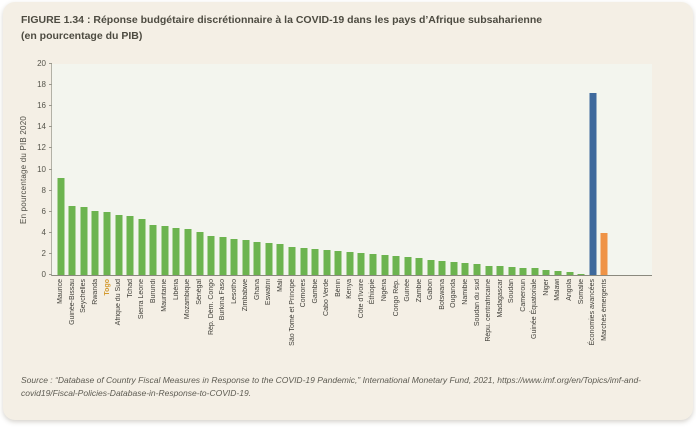 The width and height of the screenshot is (696, 427). I want to click on x-category-label: Tchad, so click(130, 288).